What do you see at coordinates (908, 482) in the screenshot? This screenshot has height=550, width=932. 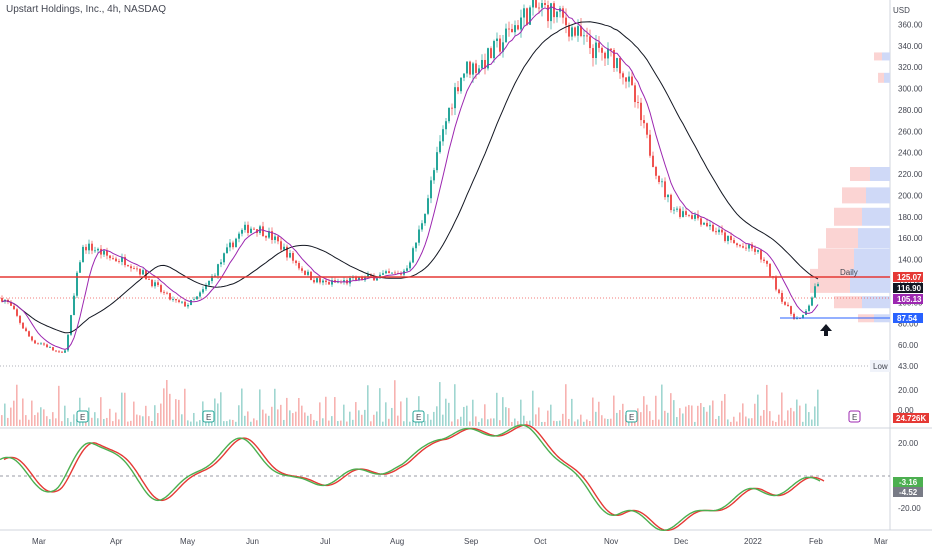 I see `osc-a-tag-text: -3.16` at bounding box center [908, 482].